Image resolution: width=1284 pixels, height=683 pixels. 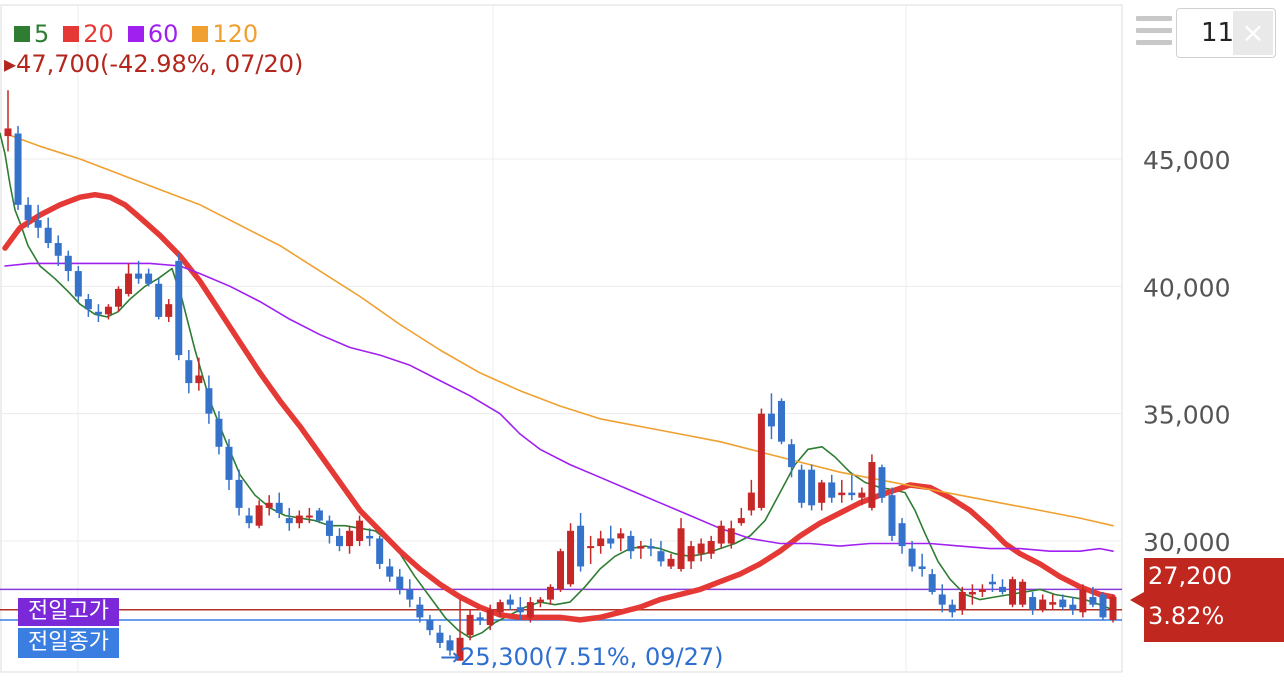 I want to click on legend-item-ma5: 5, so click(x=31, y=34).